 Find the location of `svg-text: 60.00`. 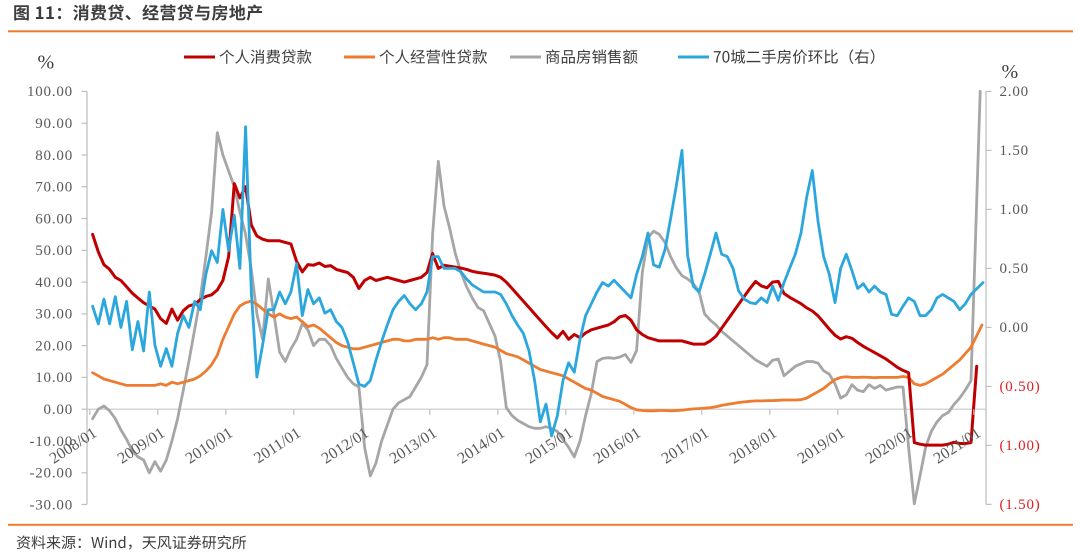

svg-text: 60.00 is located at coordinates (54, 219).